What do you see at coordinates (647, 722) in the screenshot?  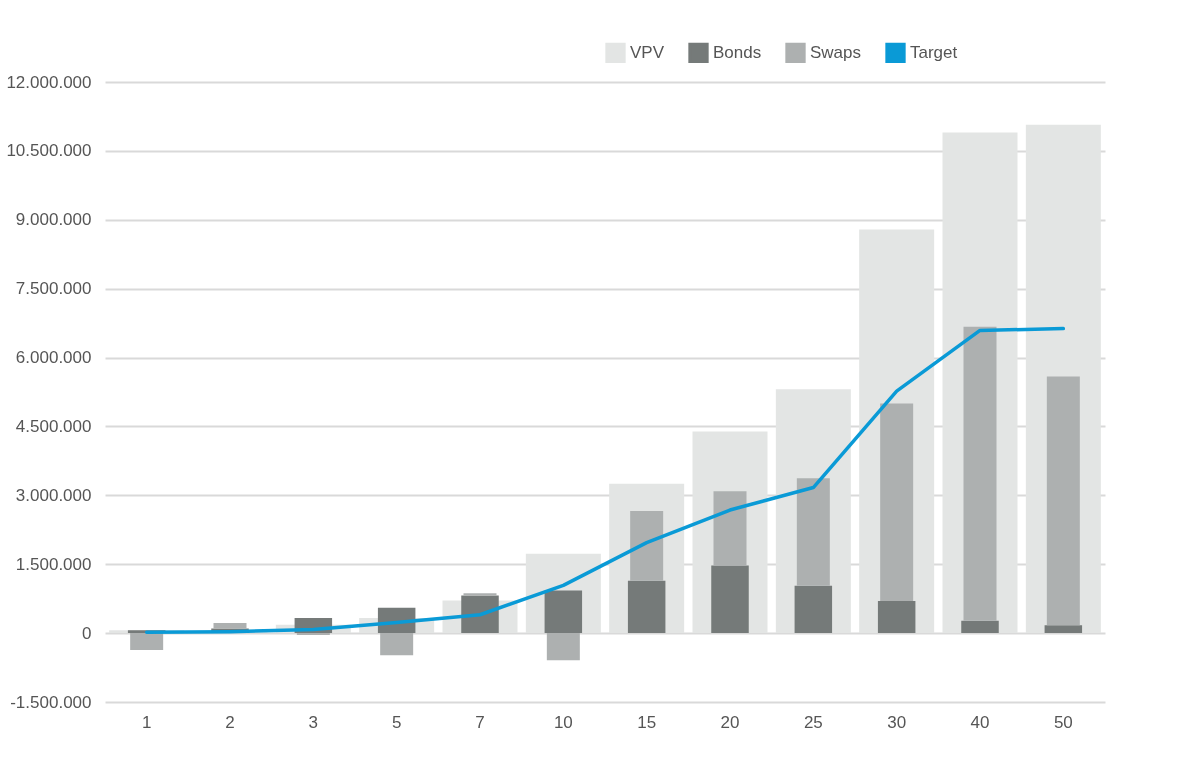 I see `x-tick-label: 15` at bounding box center [647, 722].